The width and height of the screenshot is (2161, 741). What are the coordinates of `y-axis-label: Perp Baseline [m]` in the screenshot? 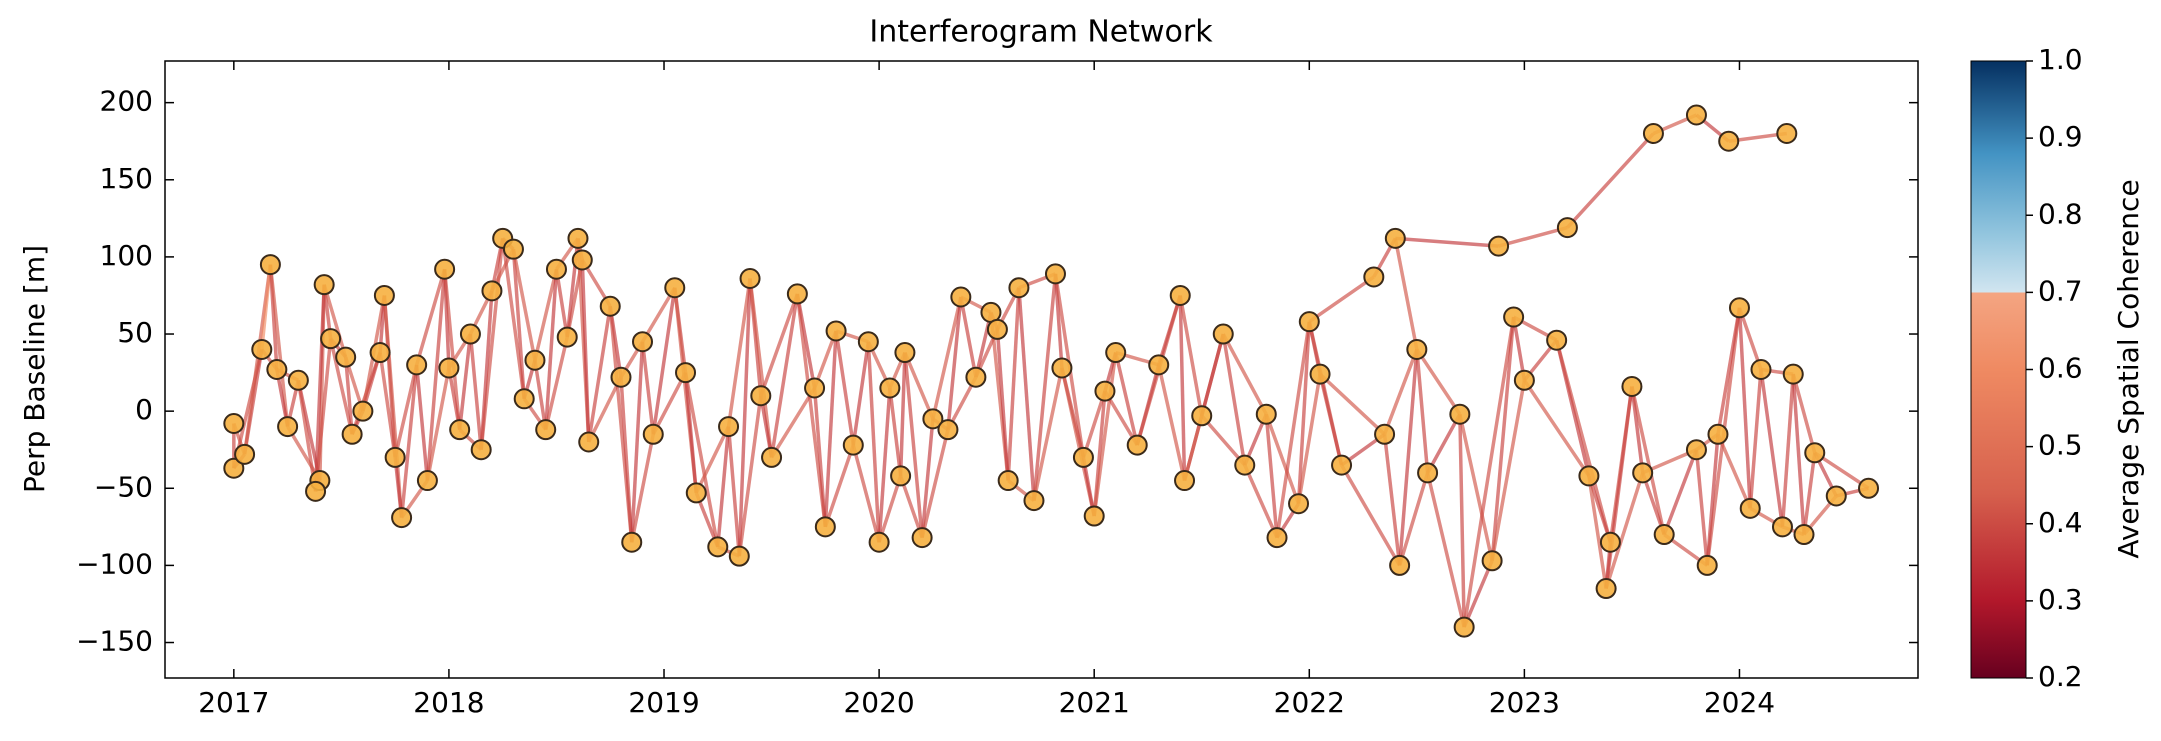 It's located at (34, 369).